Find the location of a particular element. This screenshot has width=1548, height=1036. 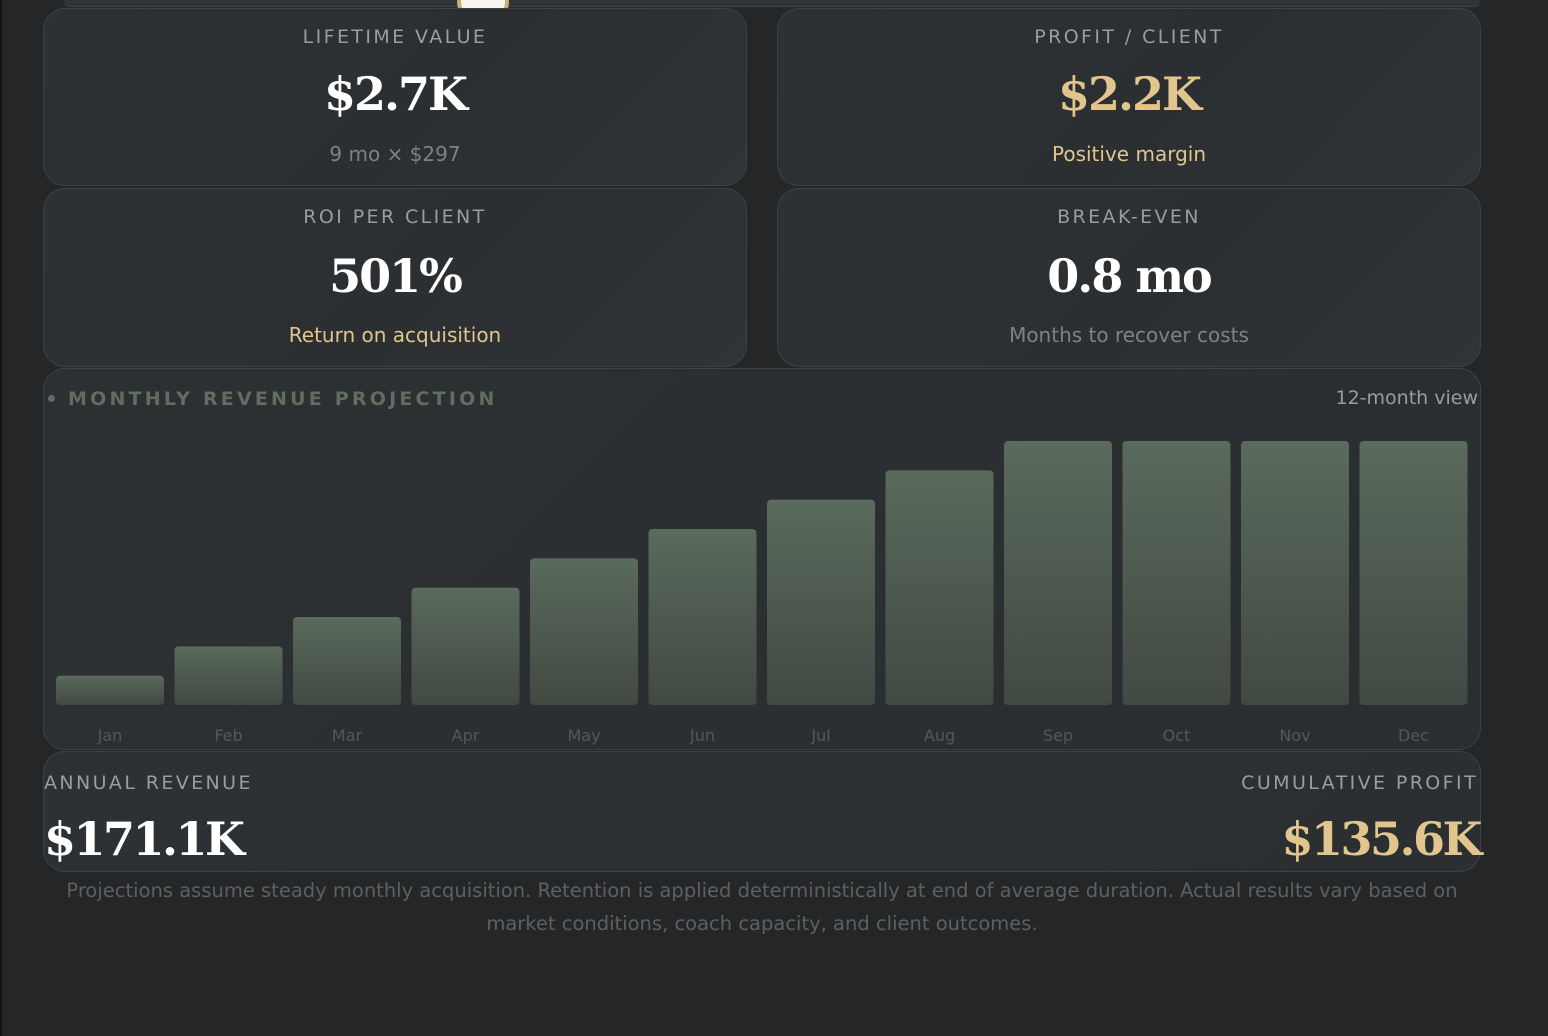

bar-aug is located at coordinates (939, 587).